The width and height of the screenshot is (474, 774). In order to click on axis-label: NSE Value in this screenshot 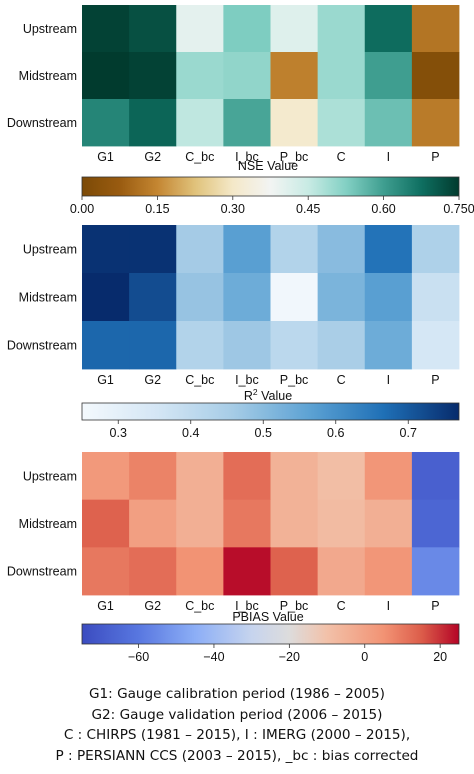, I will do `click(268, 166)`.